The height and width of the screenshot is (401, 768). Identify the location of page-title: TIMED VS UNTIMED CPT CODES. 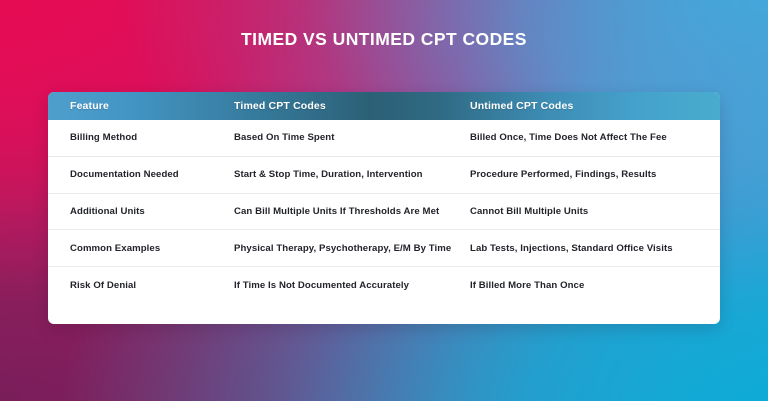
(384, 39).